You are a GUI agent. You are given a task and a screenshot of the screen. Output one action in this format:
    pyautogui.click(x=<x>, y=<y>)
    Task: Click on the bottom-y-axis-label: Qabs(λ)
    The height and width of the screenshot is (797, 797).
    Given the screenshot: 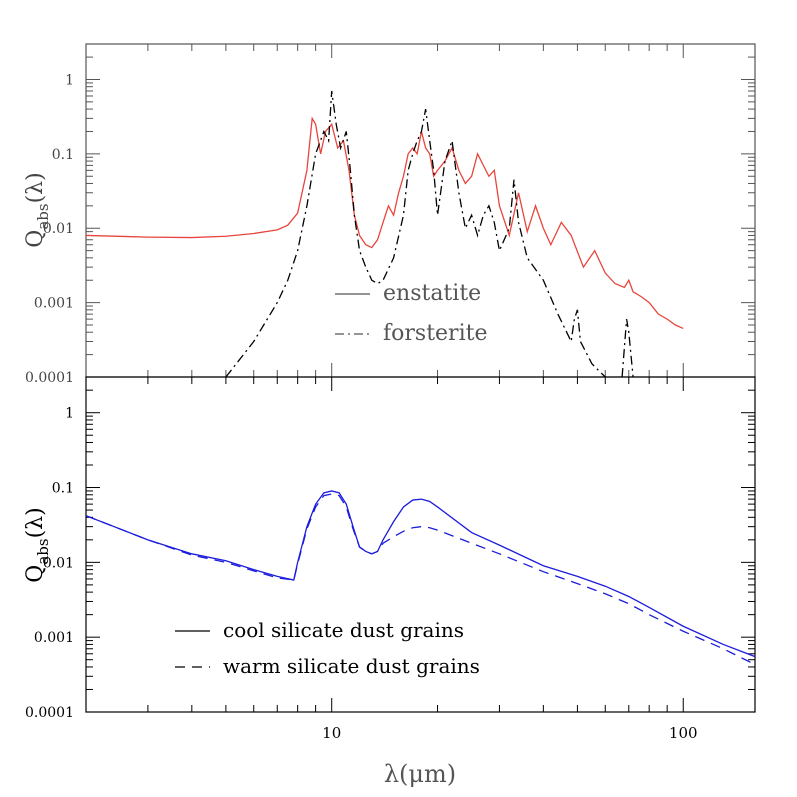 What is the action you would take?
    pyautogui.click(x=37, y=544)
    